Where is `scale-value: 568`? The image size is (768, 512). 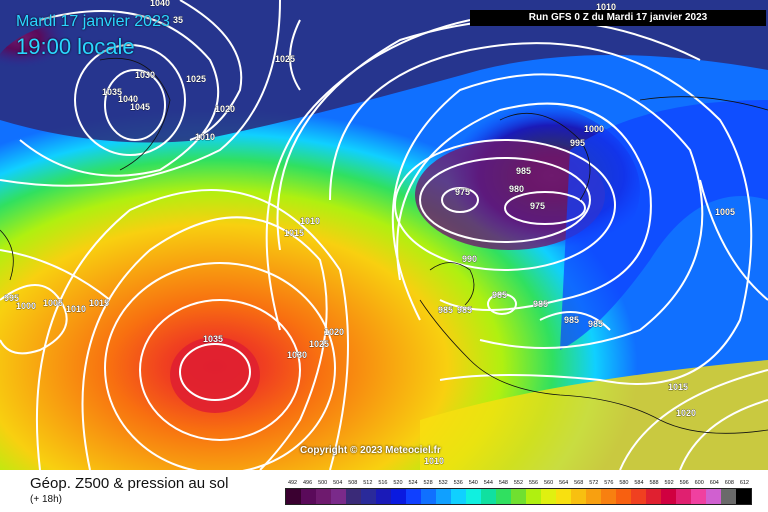
scale-value: 568 is located at coordinates (579, 483).